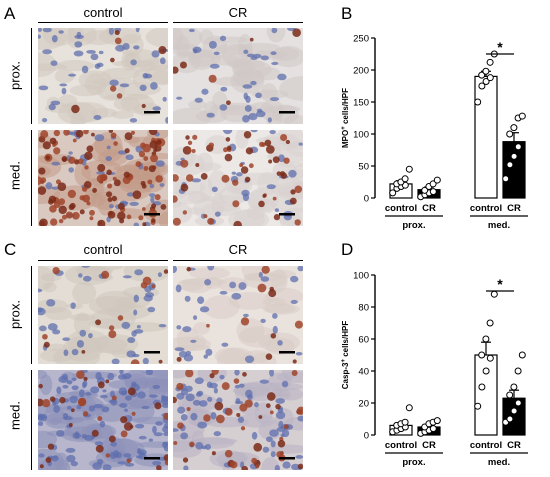 Image resolution: width=550 pixels, height=477 pixels. Describe the element at coordinates (499, 462) in the screenshot. I see `group-label: med.` at that location.